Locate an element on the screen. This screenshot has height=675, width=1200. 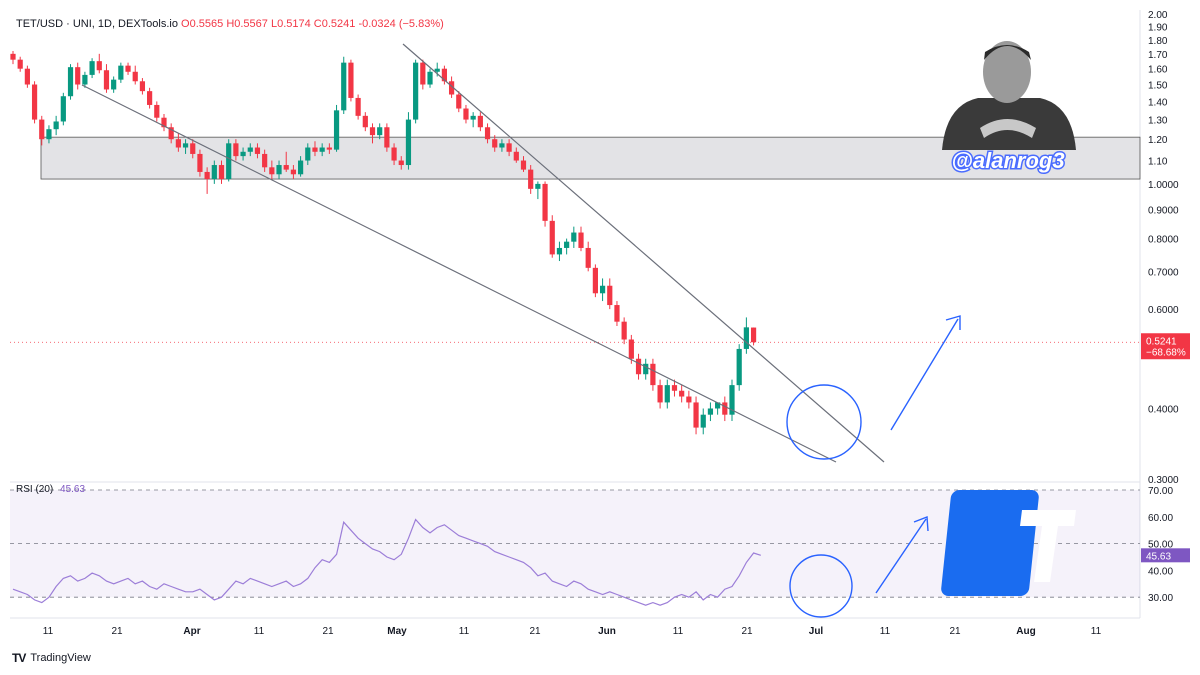
rsi-breakout-arrow is located at coordinates (901, 556).